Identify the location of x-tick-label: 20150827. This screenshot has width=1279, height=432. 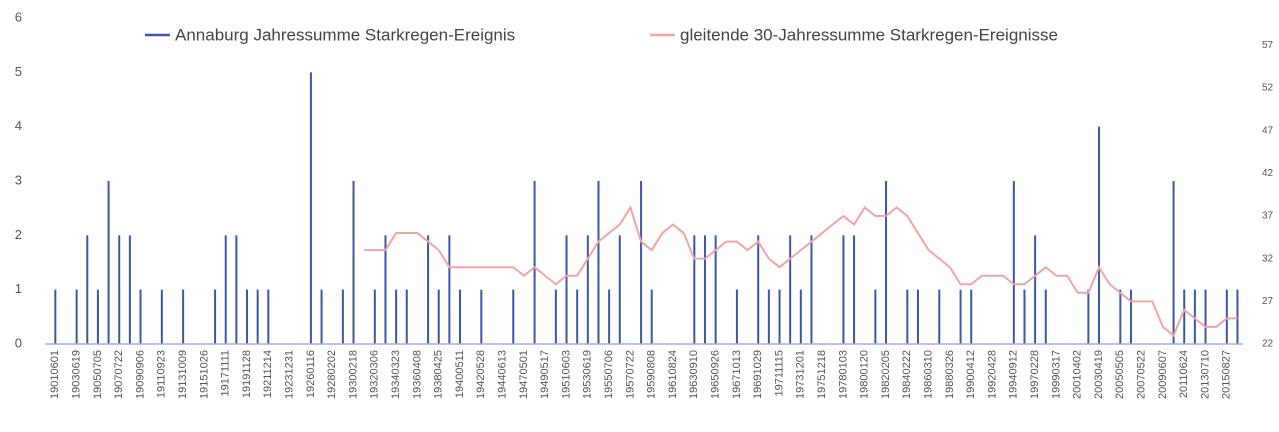
(1227, 374).